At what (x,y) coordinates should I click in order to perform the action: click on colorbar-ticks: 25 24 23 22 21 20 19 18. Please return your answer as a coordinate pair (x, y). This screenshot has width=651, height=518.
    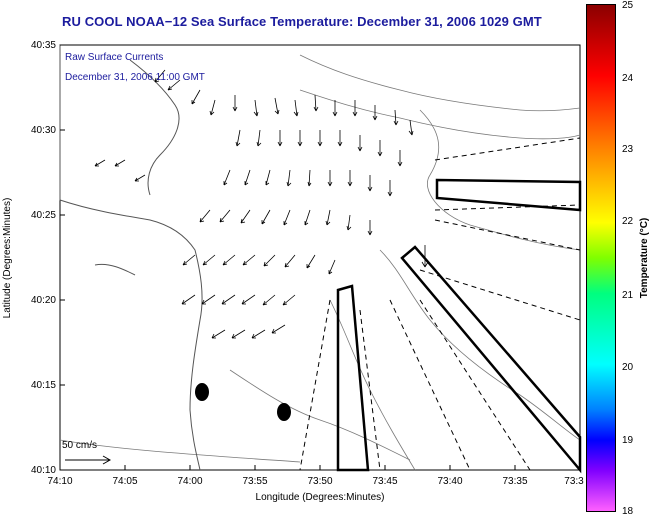
    Looking at the image, I should click on (628, 258).